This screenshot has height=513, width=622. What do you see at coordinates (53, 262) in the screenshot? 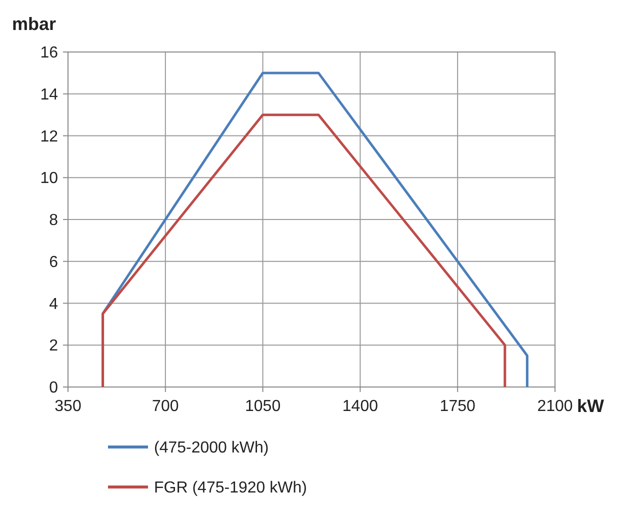
I see `y-tick-label: 6` at bounding box center [53, 262].